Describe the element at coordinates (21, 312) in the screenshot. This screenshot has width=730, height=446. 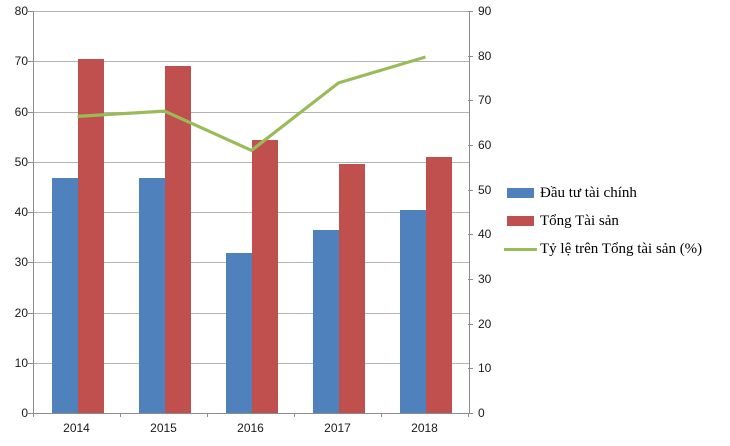
I see `y-axis-left-tick-label: 20` at that location.